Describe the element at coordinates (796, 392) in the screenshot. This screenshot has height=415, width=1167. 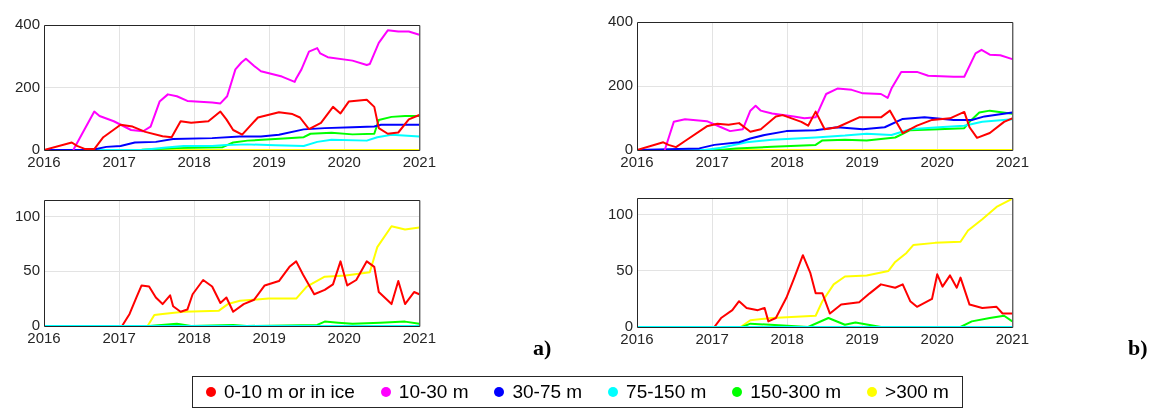
I see `legend-label: 150-300 m` at that location.